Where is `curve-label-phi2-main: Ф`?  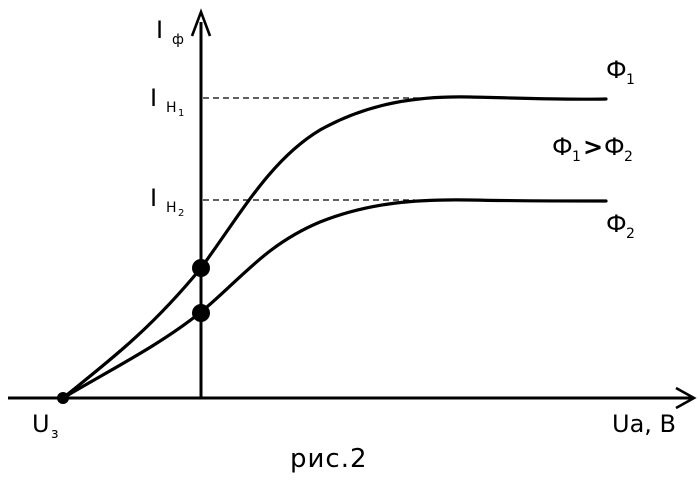
curve-label-phi2-main: Ф is located at coordinates (616, 224).